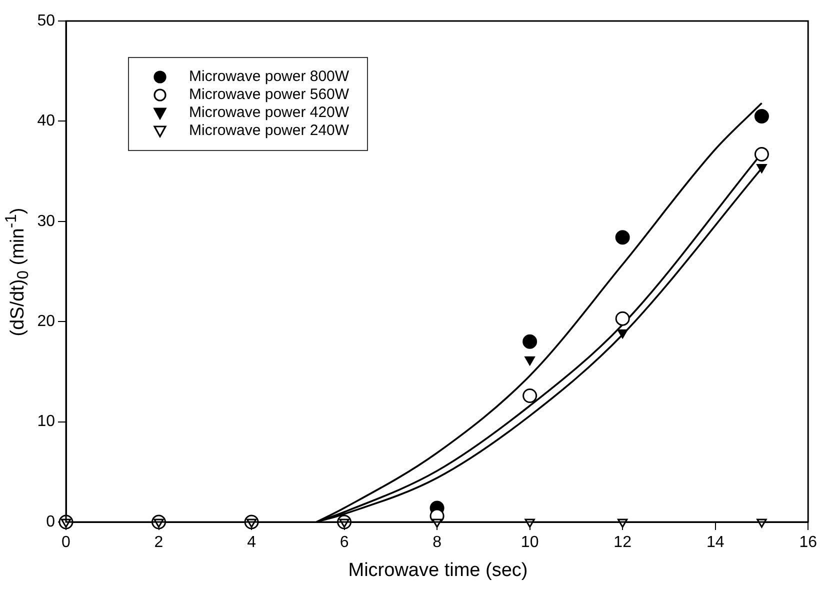  What do you see at coordinates (51, 521) in the screenshot?
I see `y-tick-label: 0` at bounding box center [51, 521].